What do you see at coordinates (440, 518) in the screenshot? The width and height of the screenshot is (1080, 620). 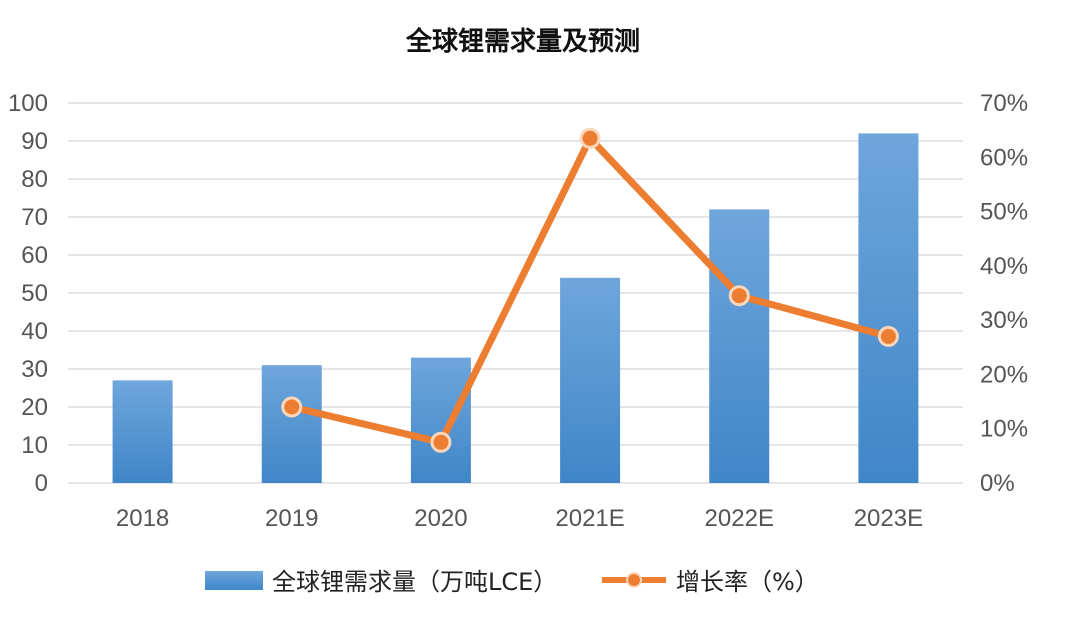 I see `x-axis-tick-label: 2020` at bounding box center [440, 518].